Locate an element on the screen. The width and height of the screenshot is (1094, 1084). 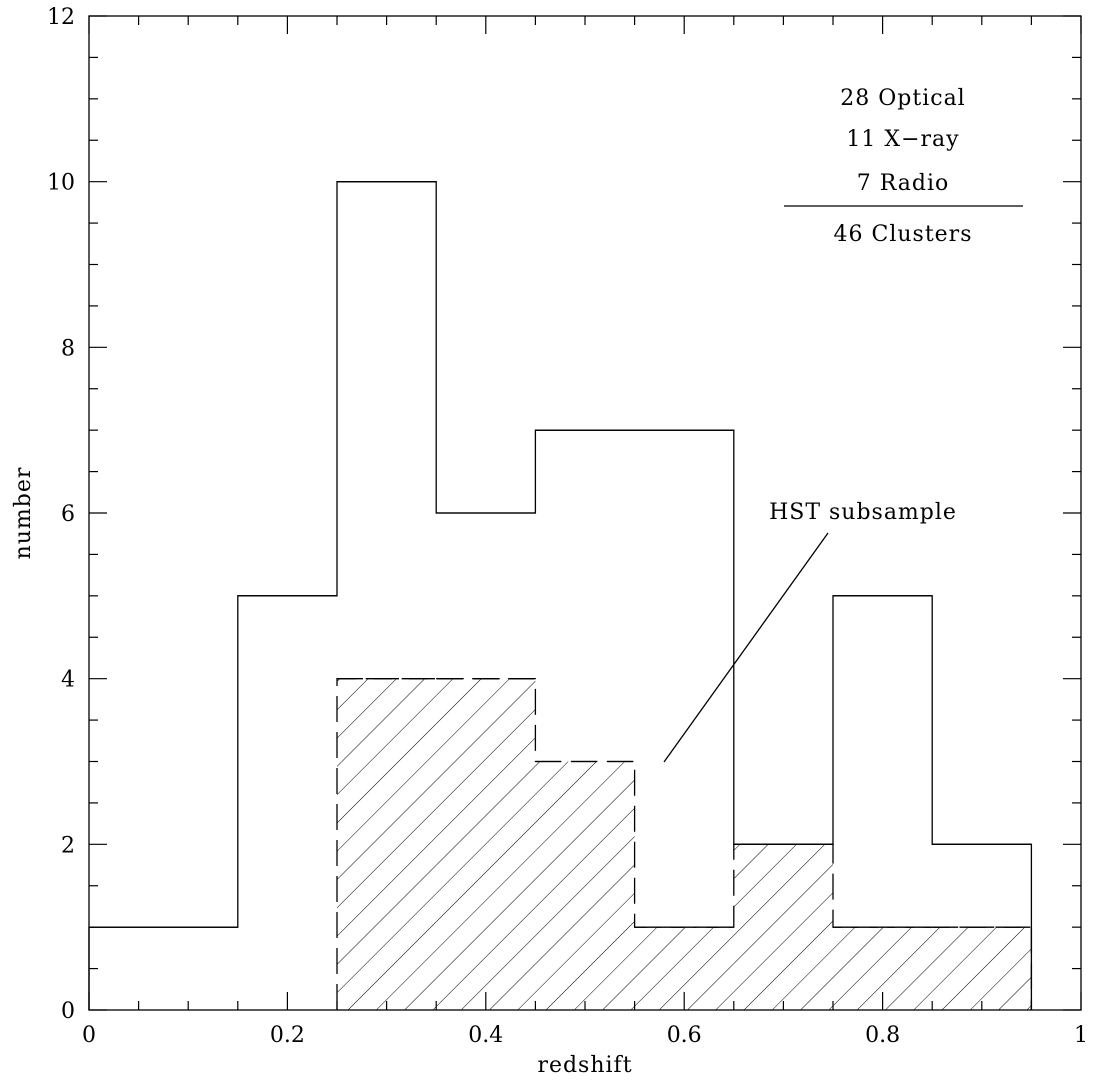
legend: 28 Optical 11 X−ray 7 Radio 46 Clusters is located at coordinates (903, 166).